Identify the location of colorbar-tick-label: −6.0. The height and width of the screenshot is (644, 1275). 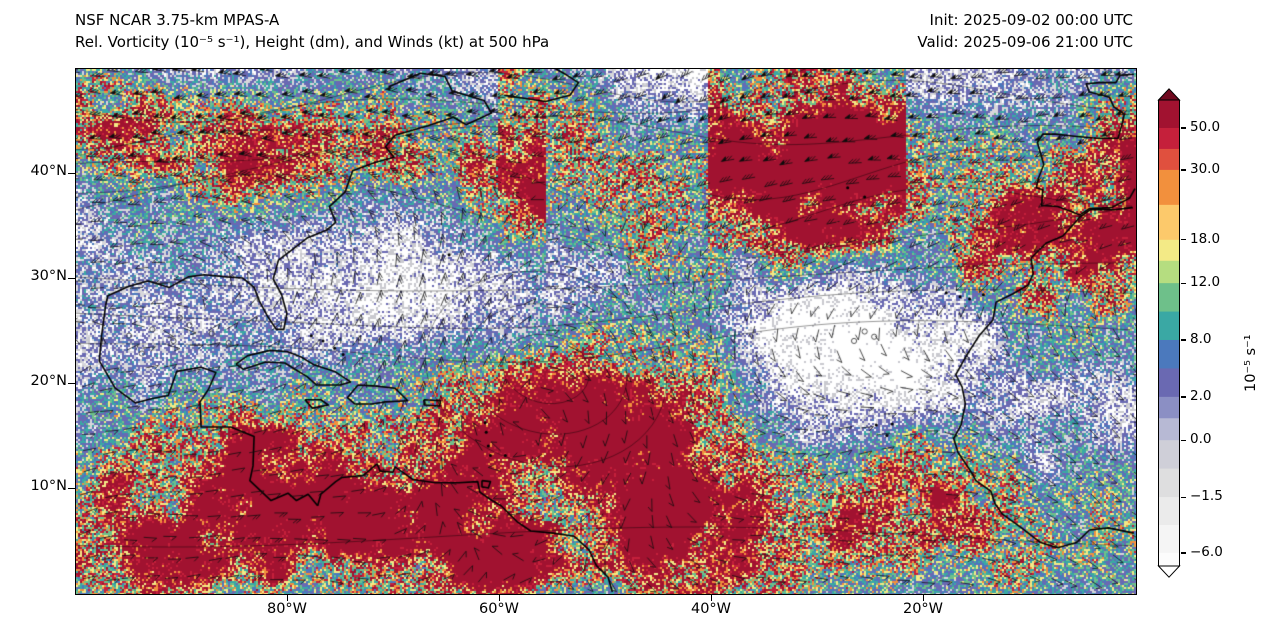
(1206, 551).